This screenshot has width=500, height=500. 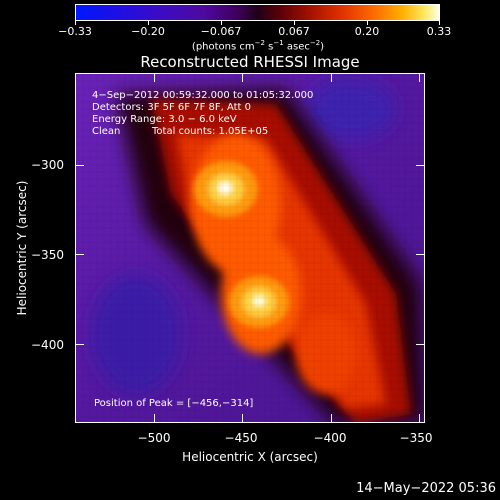 I want to click on image-title: Reconstructed RHESSI Image, so click(x=250, y=62).